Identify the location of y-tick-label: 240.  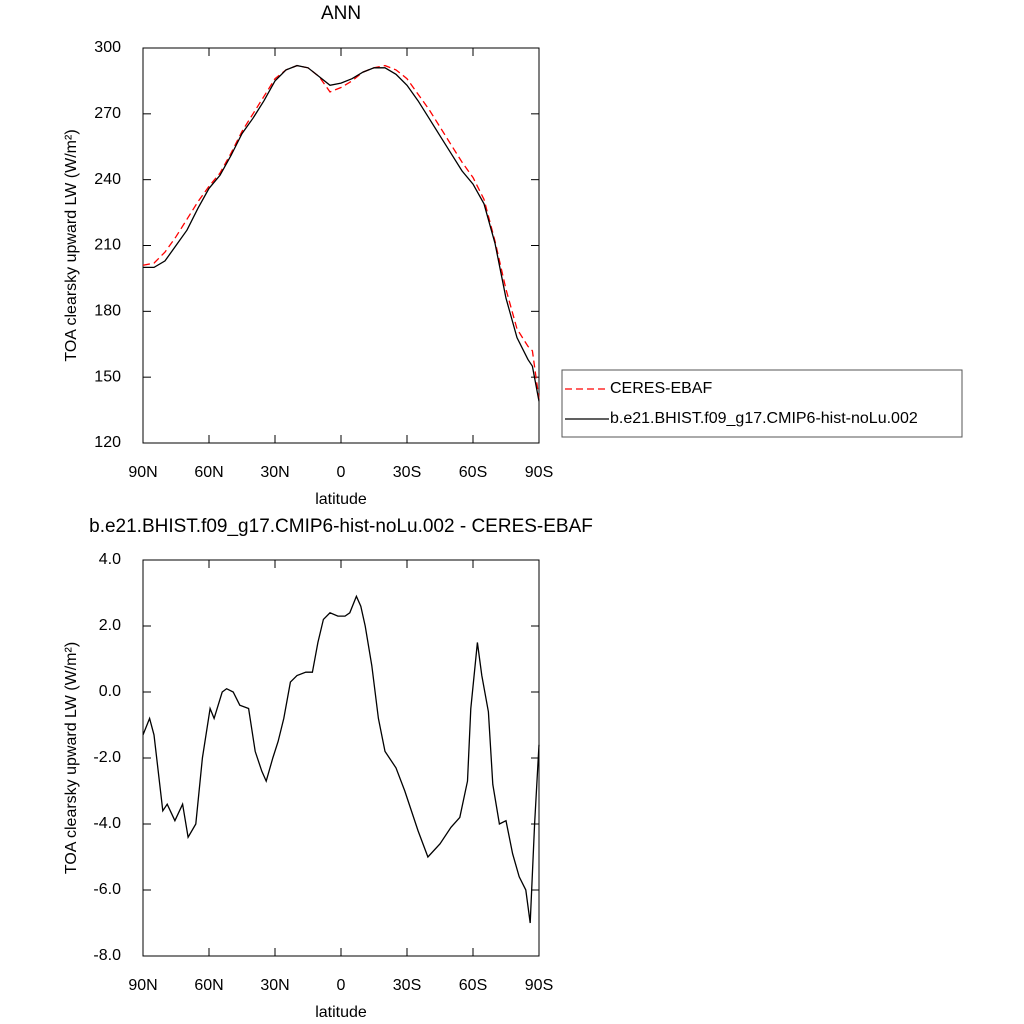
(107, 179).